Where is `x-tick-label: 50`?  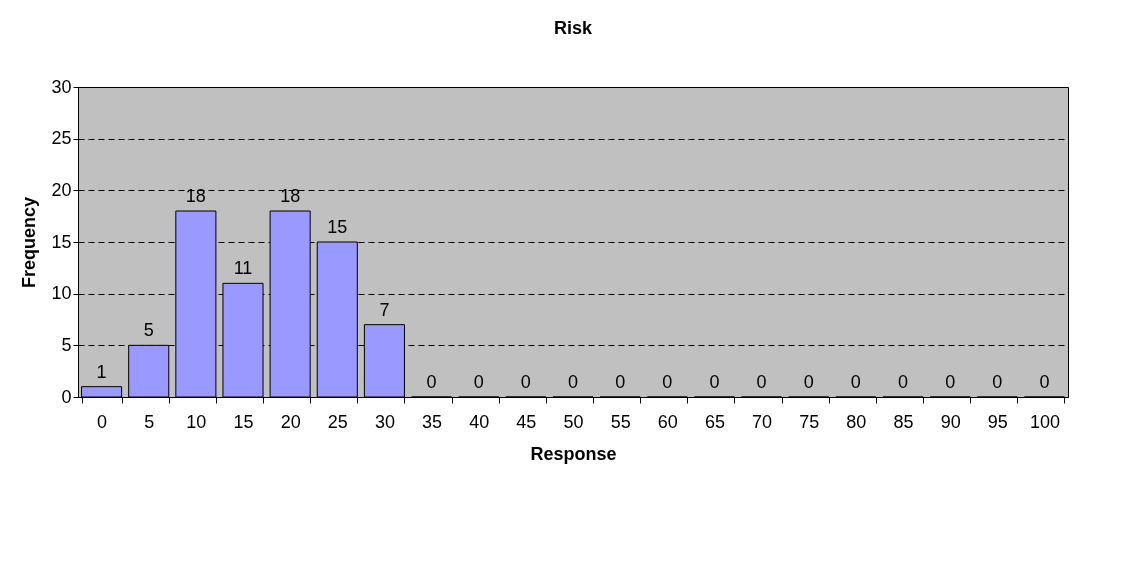 x-tick-label: 50 is located at coordinates (573, 421).